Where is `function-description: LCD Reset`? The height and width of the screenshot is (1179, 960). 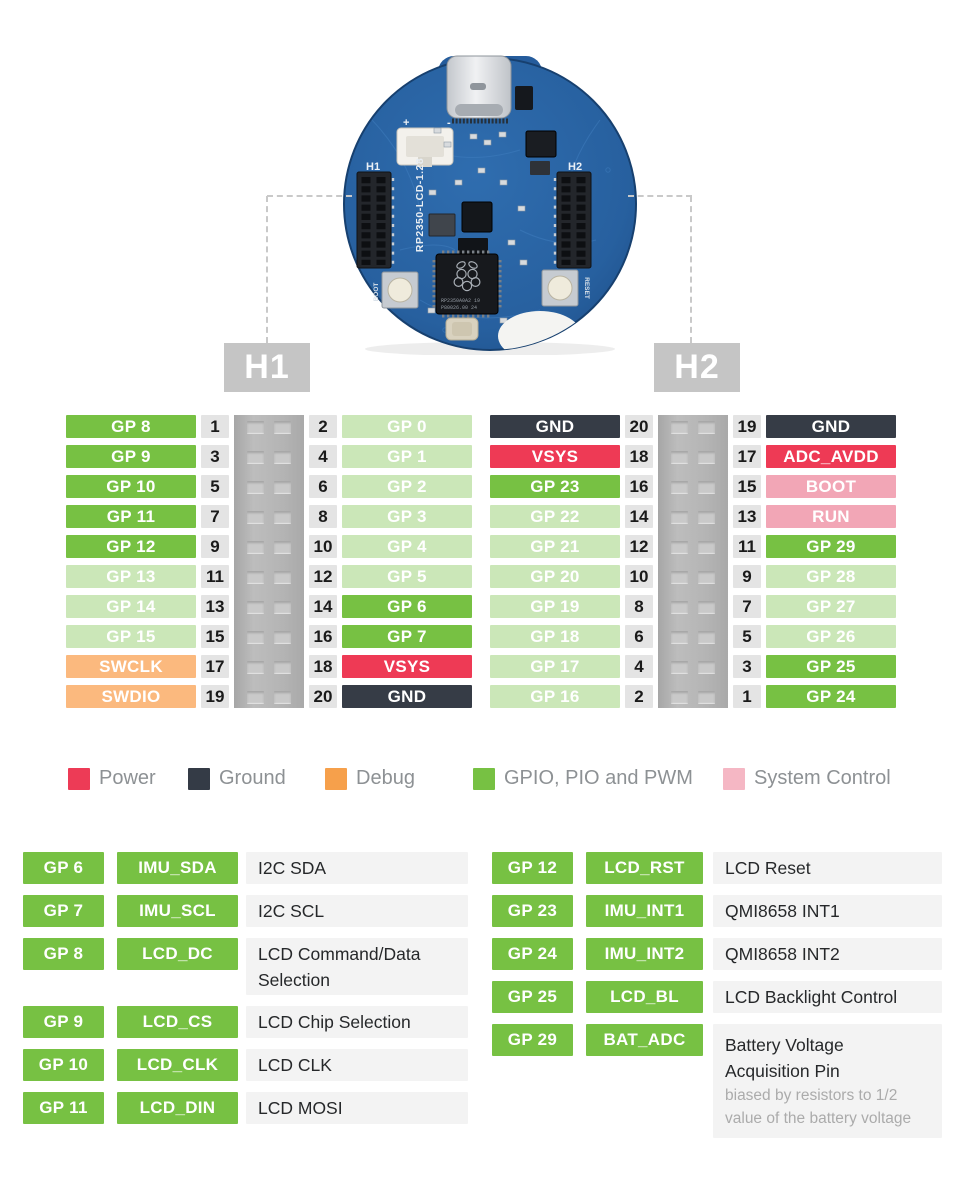
function-description: LCD Reset is located at coordinates (827, 868).